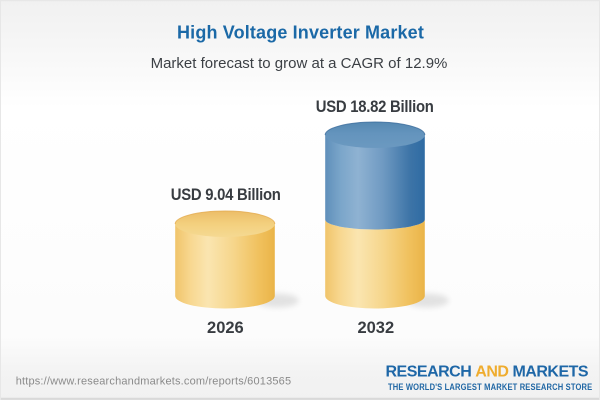 This screenshot has height=400, width=600. I want to click on svg-text: 2032, so click(375, 328).